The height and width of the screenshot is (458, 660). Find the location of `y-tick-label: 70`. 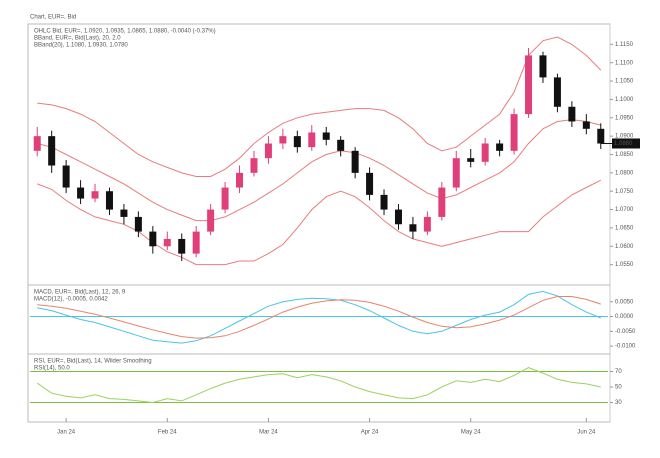

y-tick-label: 70 is located at coordinates (618, 372).